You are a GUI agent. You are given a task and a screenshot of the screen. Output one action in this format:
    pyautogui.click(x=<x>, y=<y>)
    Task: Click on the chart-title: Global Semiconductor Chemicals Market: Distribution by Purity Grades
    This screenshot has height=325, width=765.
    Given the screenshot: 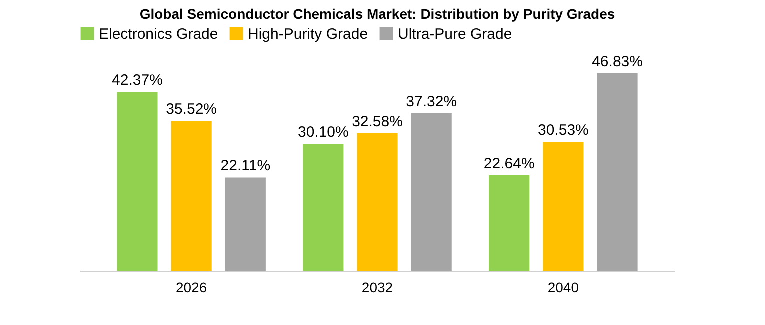 What is the action you would take?
    pyautogui.click(x=378, y=14)
    